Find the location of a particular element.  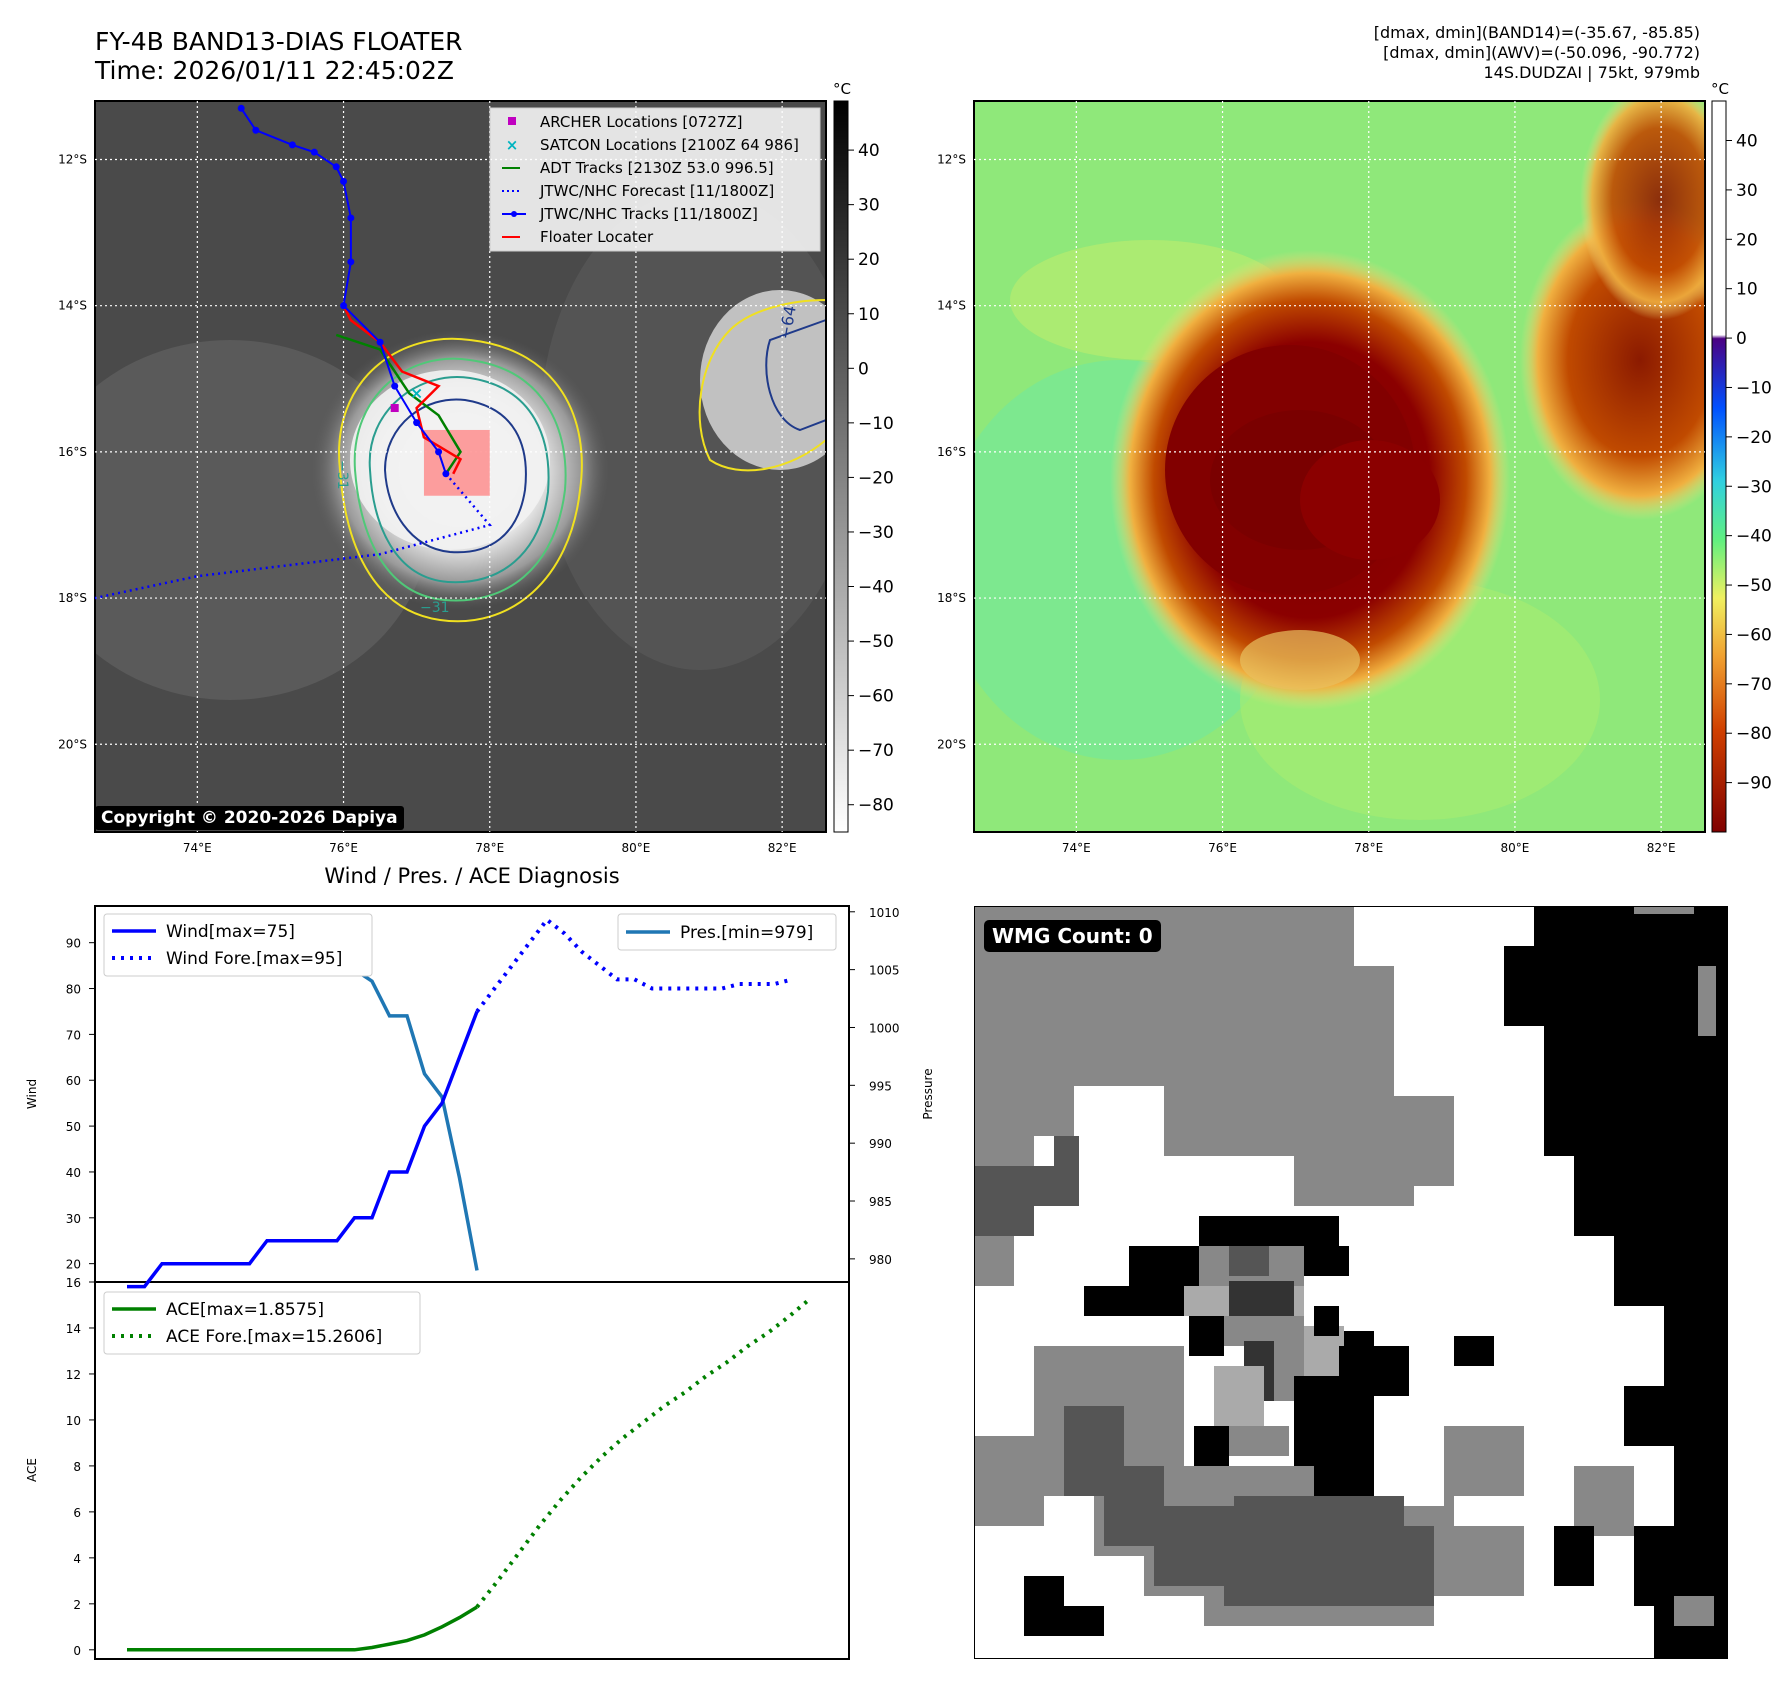

lon-tick-label: 80°E is located at coordinates (636, 848).